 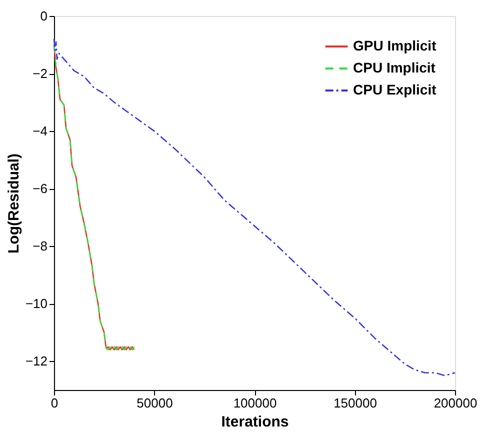 I want to click on x-tick-label: 200000, so click(x=456, y=403).